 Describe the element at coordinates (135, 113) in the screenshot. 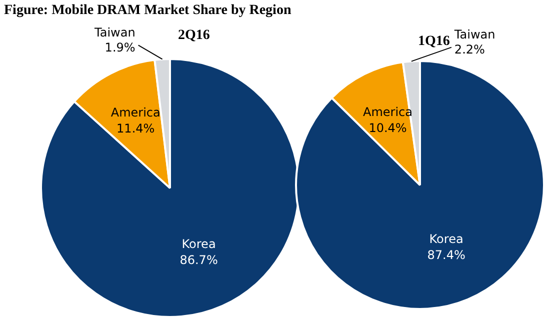

I see `slice-label: America` at that location.